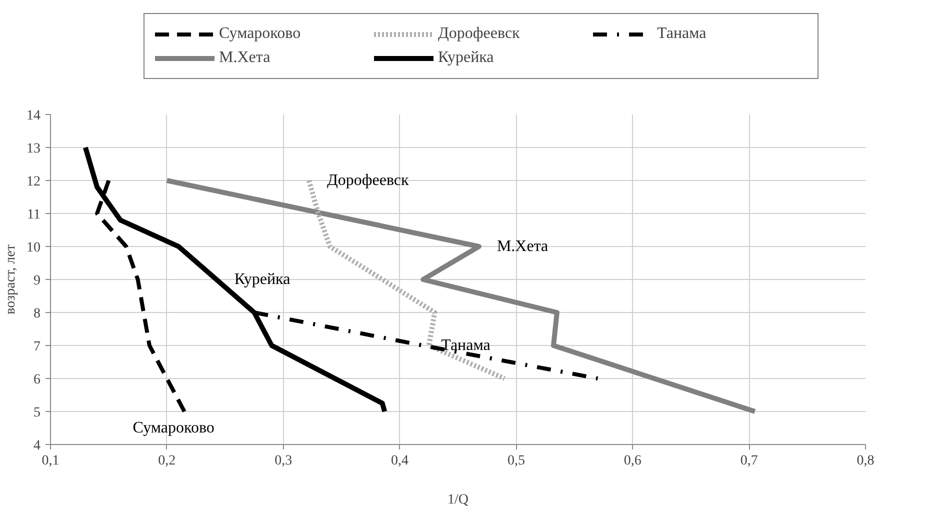 Image resolution: width=931 pixels, height=532 pixels. Describe the element at coordinates (479, 34) in the screenshot. I see `legend-label: Дорофеевск` at that location.